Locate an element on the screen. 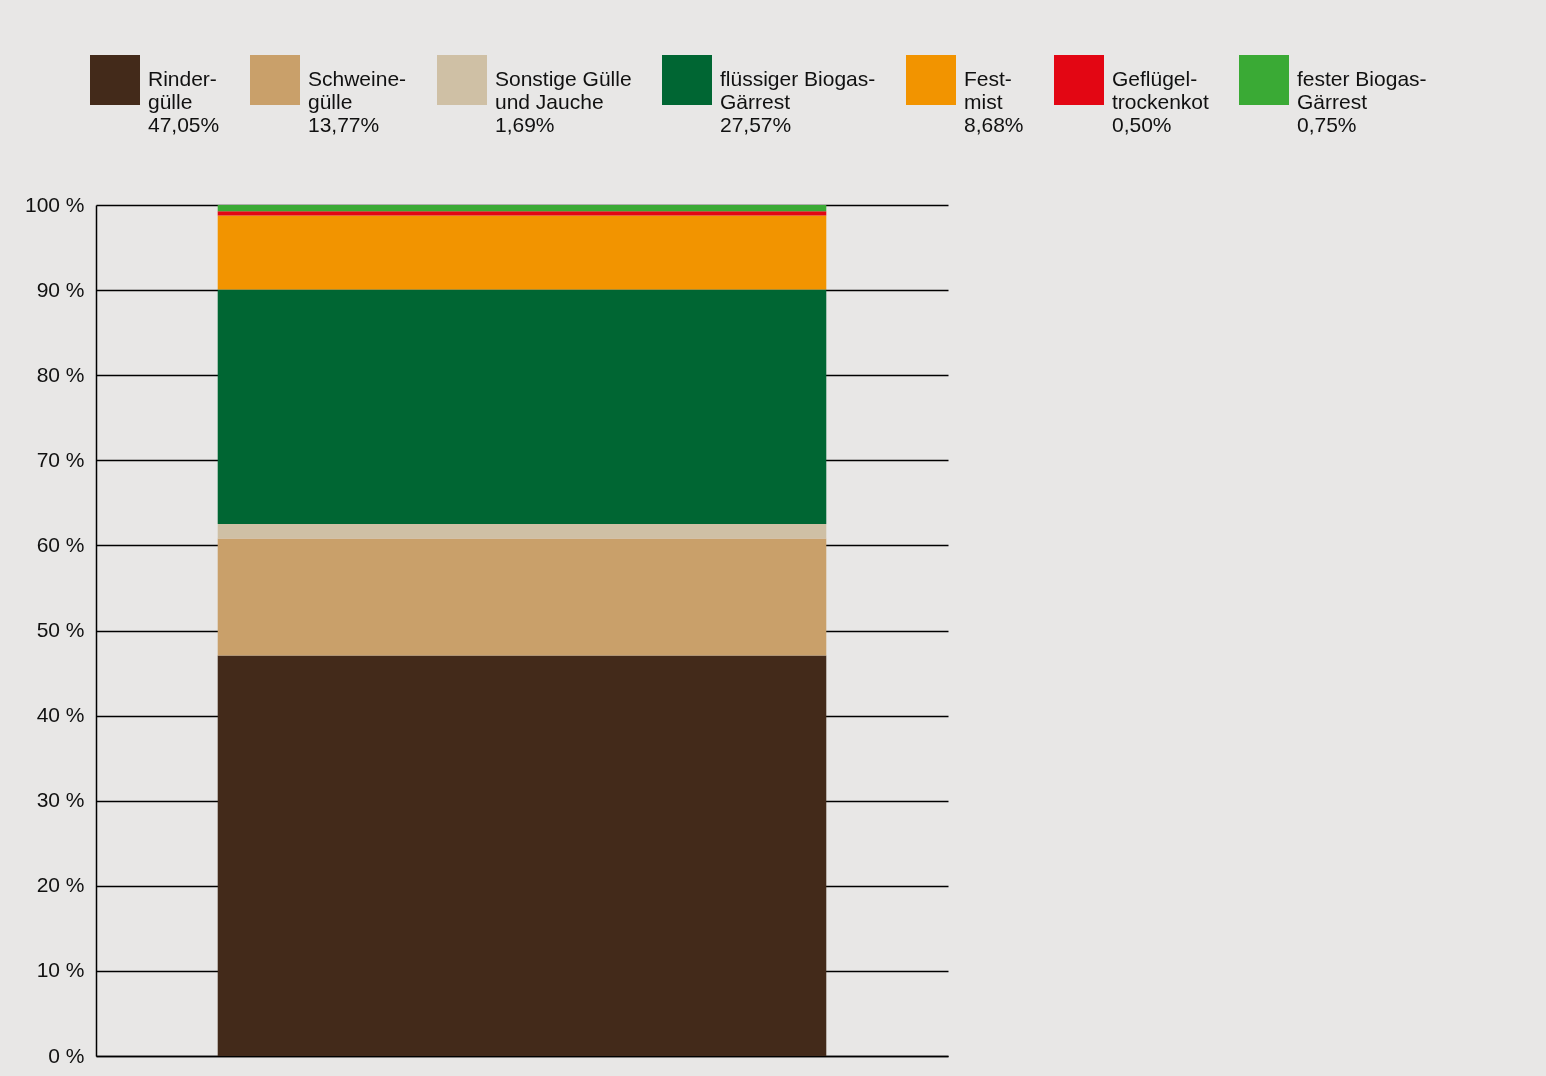 The width and height of the screenshot is (1546, 1076). y-tick-label: 50 % is located at coordinates (60, 629).